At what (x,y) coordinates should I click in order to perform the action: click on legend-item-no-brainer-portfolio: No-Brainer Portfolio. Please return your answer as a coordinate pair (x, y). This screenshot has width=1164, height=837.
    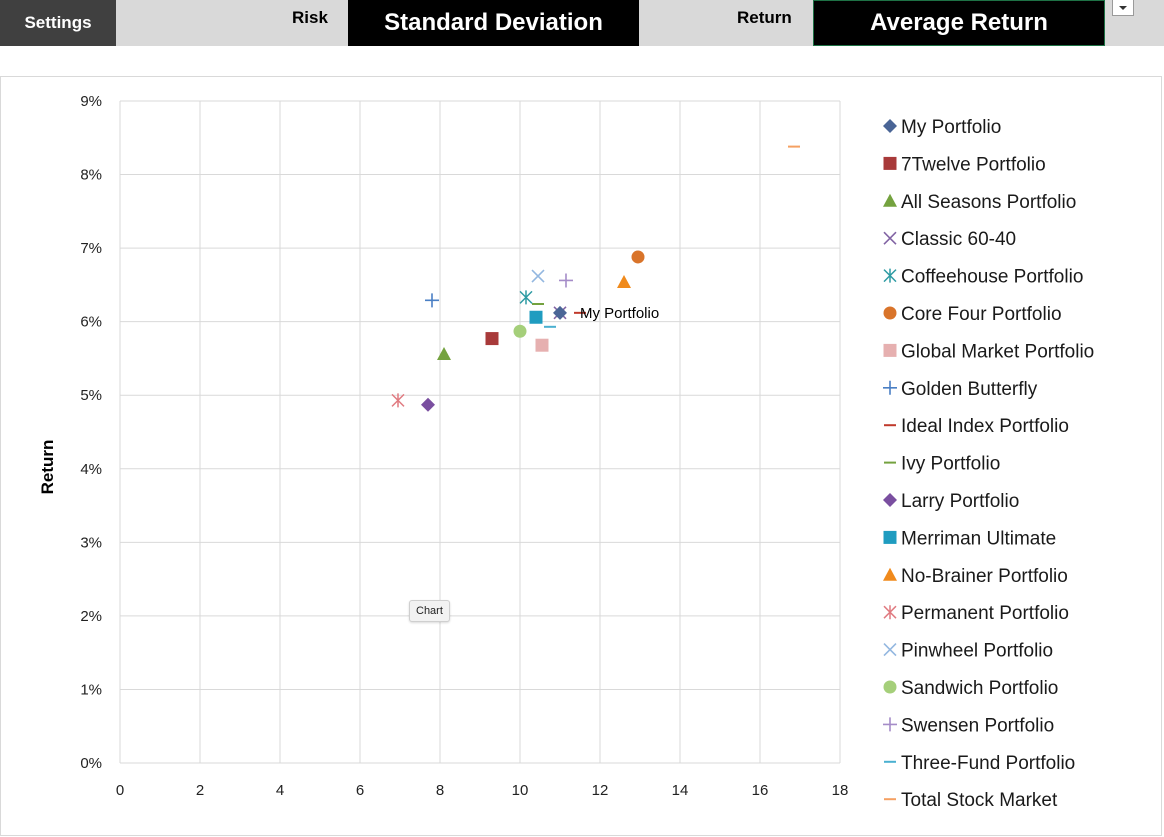
    Looking at the image, I should click on (975, 576).